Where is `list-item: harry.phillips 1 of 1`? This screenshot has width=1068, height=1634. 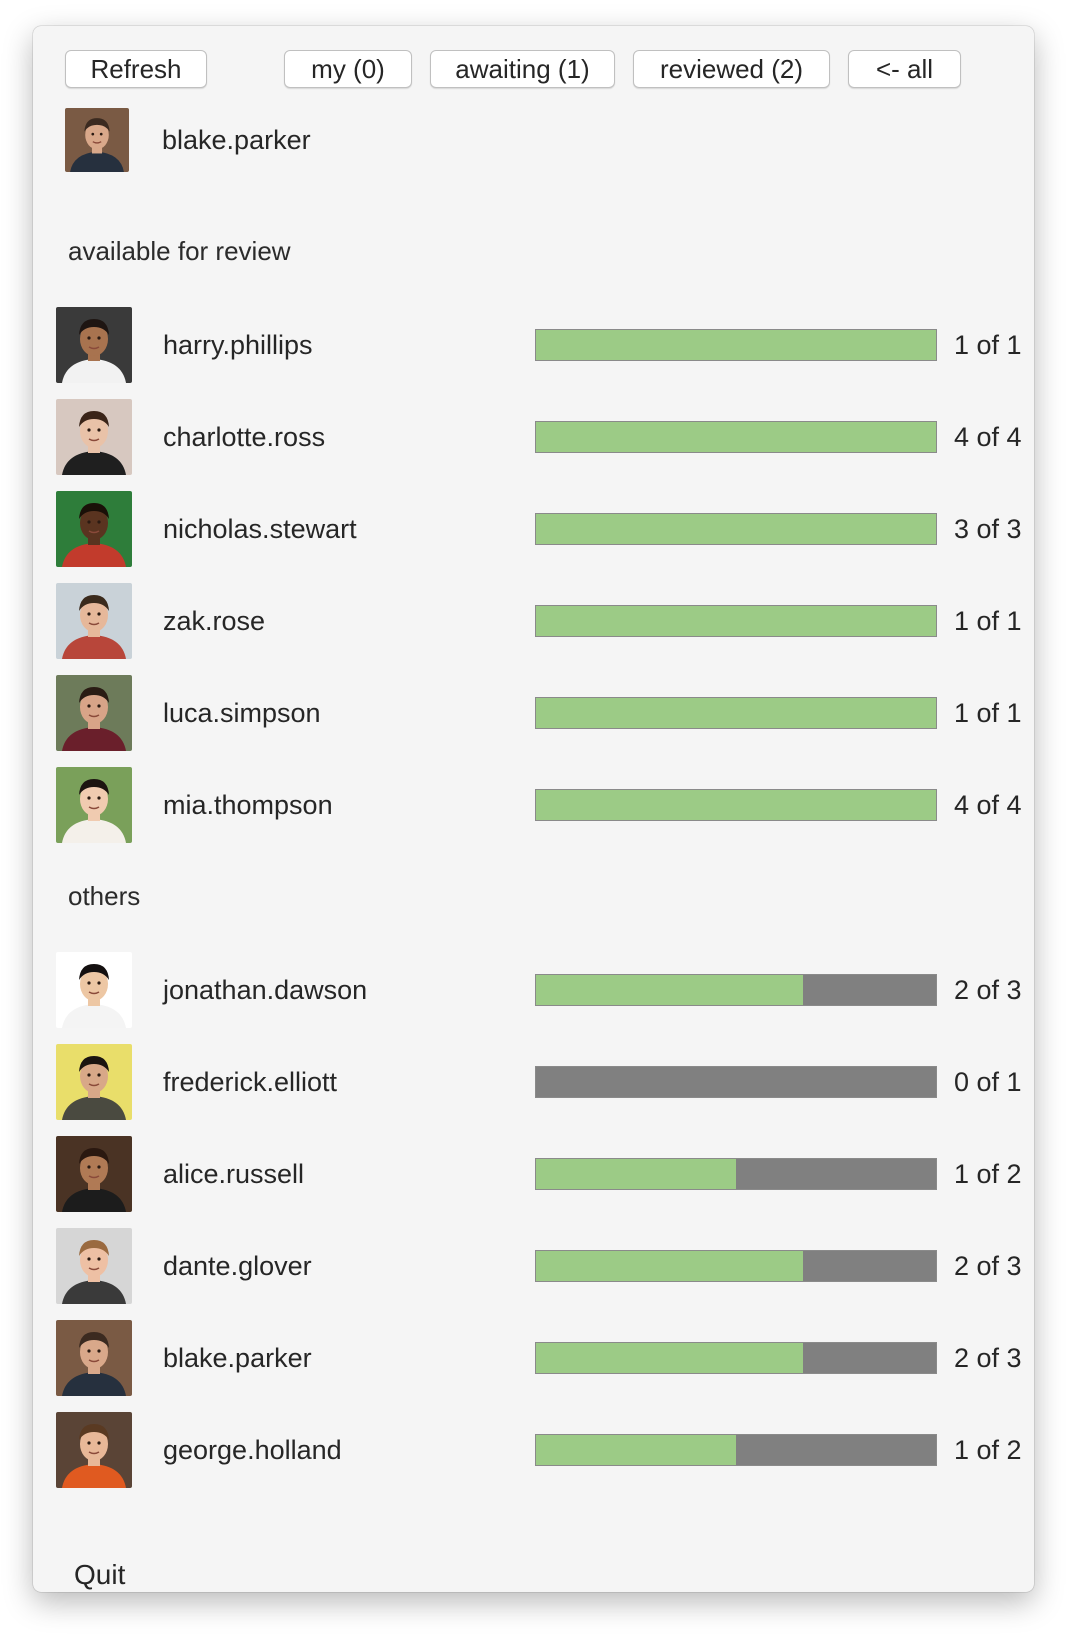
list-item: harry.phillips 1 of 1 is located at coordinates (539, 345).